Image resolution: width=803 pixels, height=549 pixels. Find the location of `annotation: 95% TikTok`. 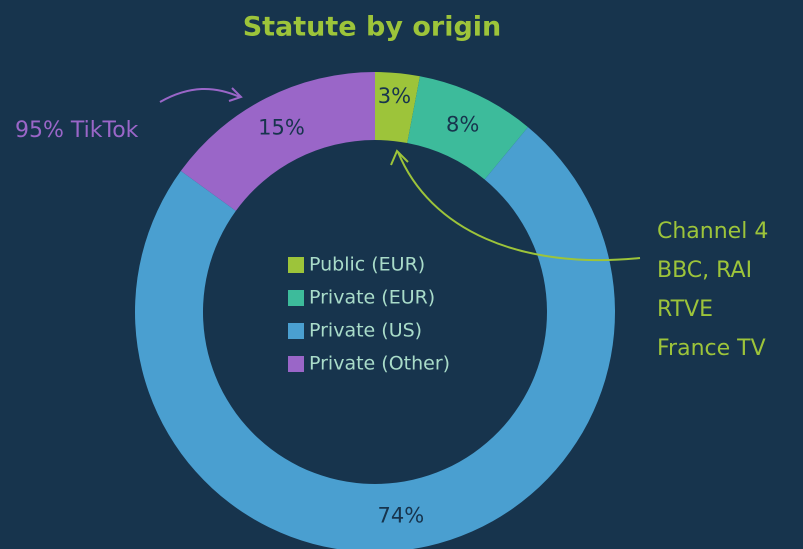

annotation: 95% TikTok is located at coordinates (77, 130).